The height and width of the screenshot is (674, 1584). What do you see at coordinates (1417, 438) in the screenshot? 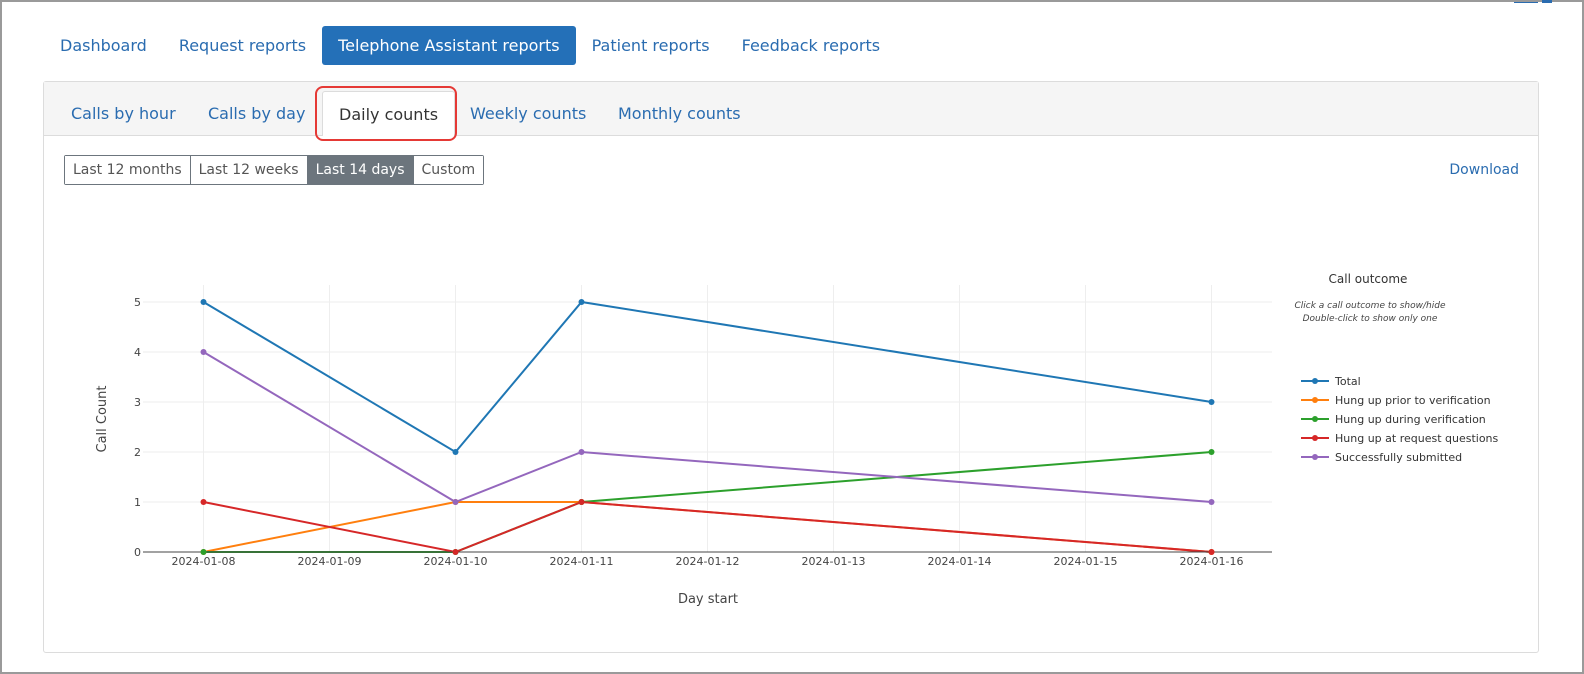
I see `legend-item: Hung up at request questions` at bounding box center [1417, 438].